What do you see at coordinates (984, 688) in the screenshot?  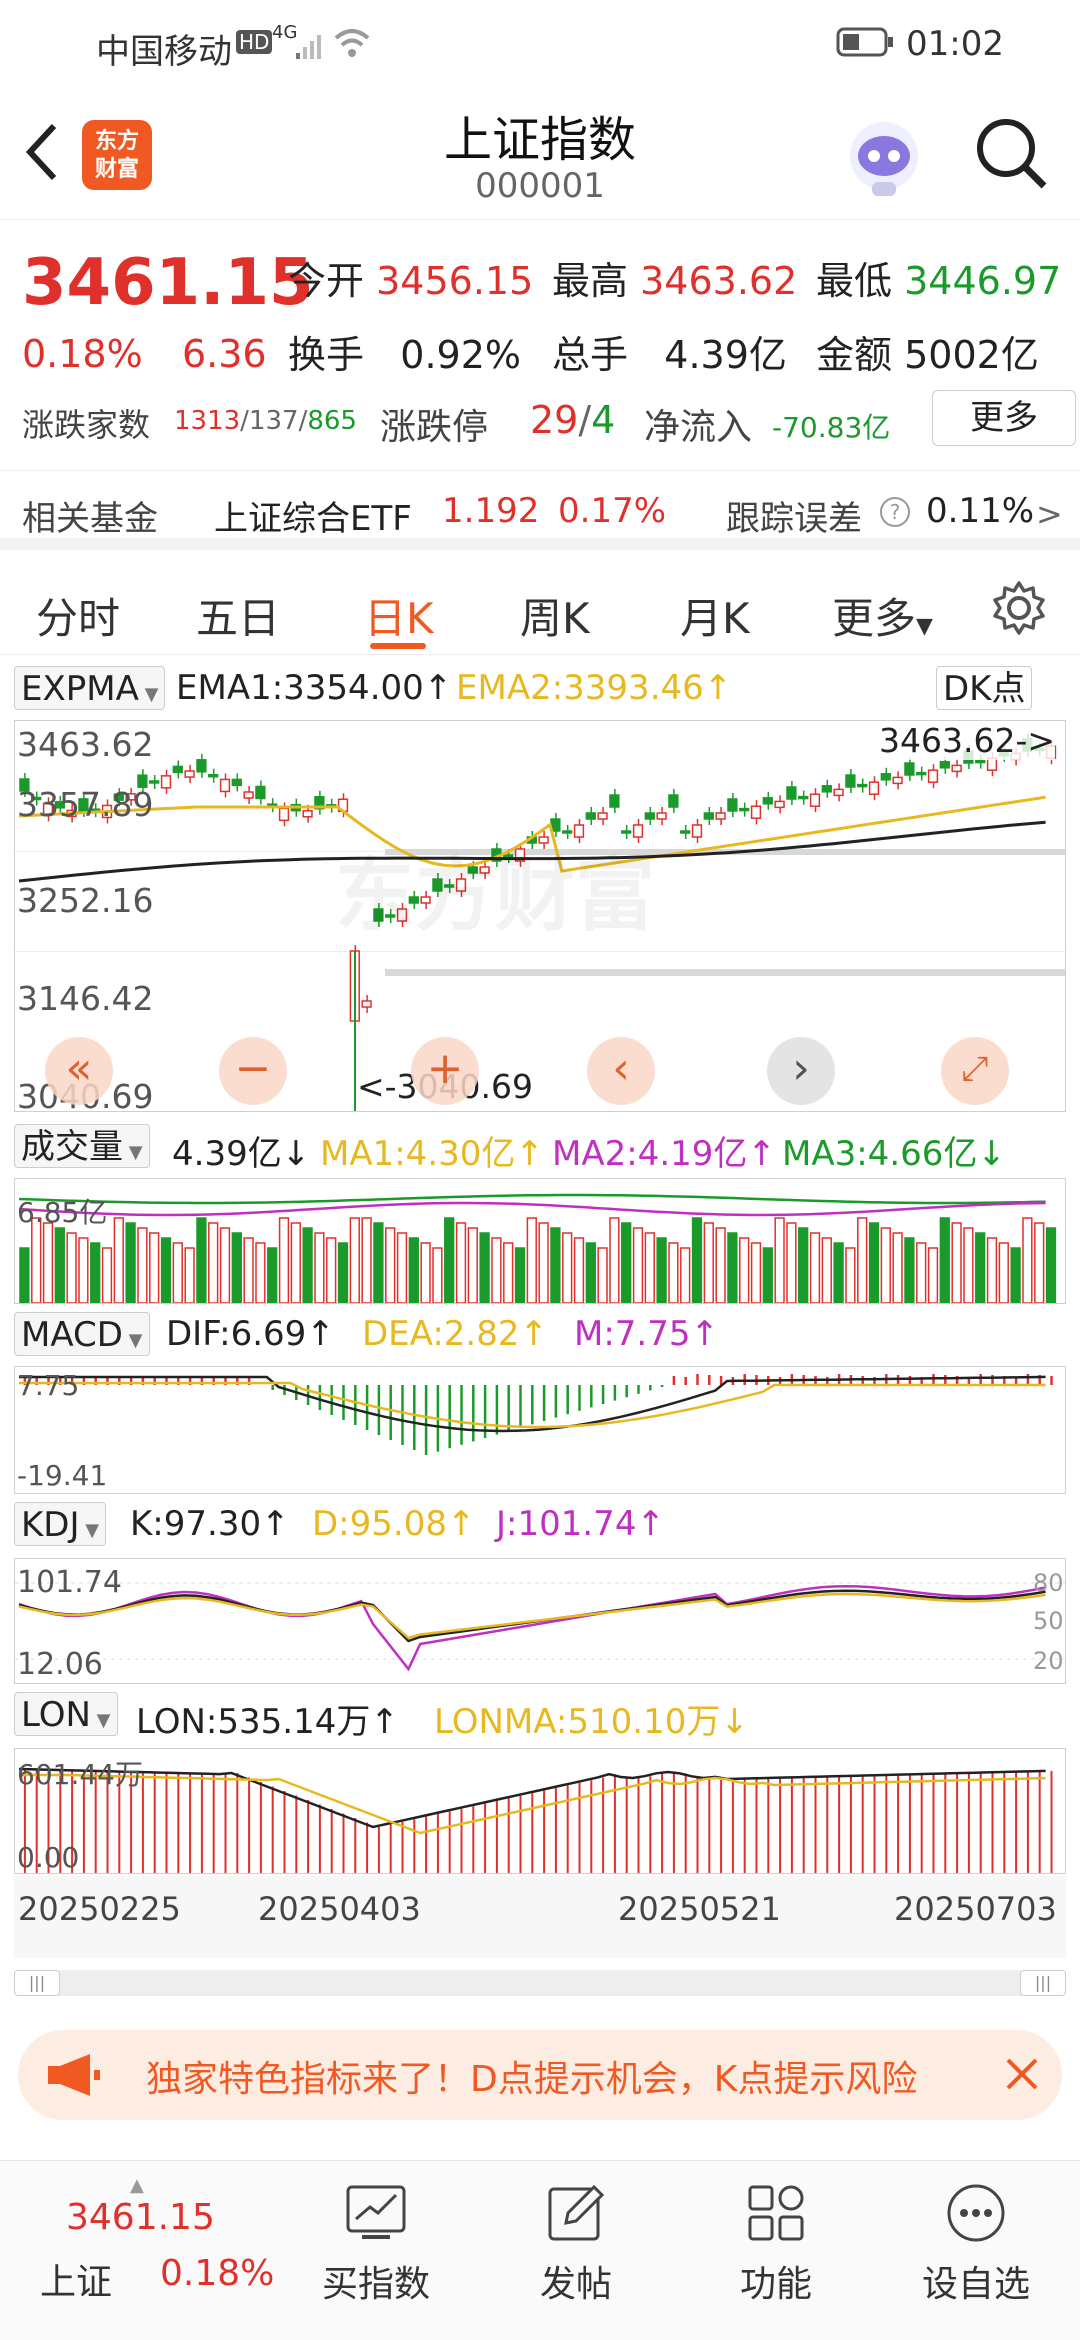 I see `dk-point-toggle: DK点` at bounding box center [984, 688].